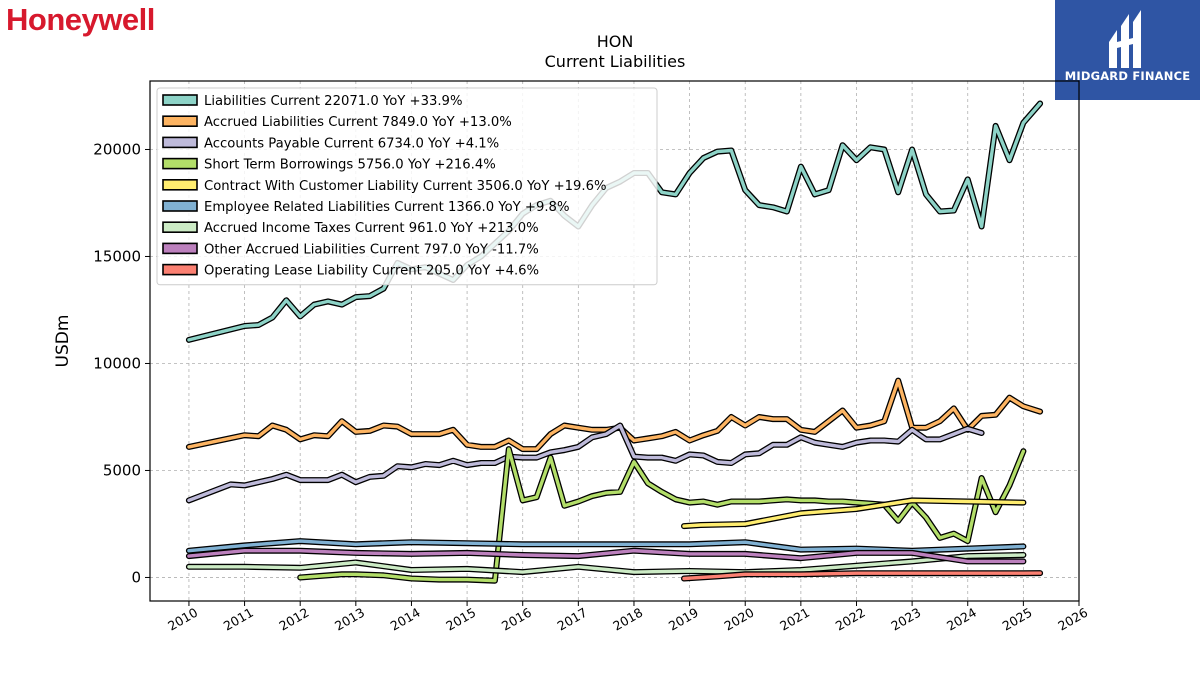 This screenshot has width=1200, height=675. I want to click on y-axis-label: USDm, so click(63, 341).